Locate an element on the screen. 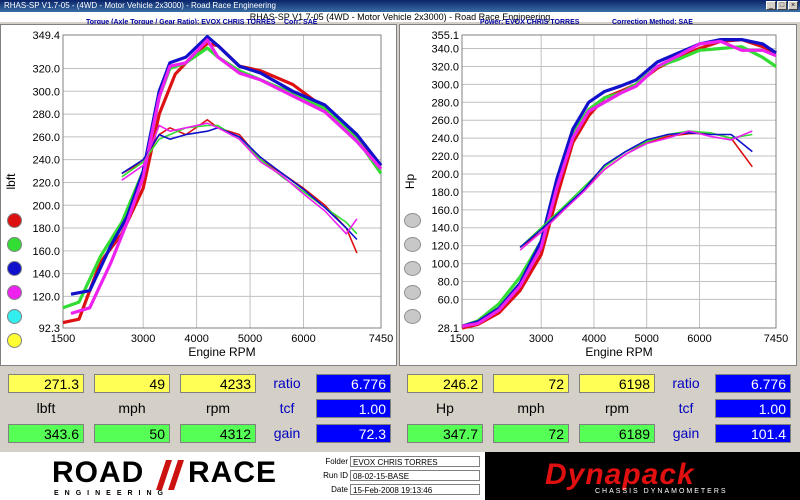 This screenshot has height=500, width=800. readout-rpm-cursor: 4233 is located at coordinates (218, 383).